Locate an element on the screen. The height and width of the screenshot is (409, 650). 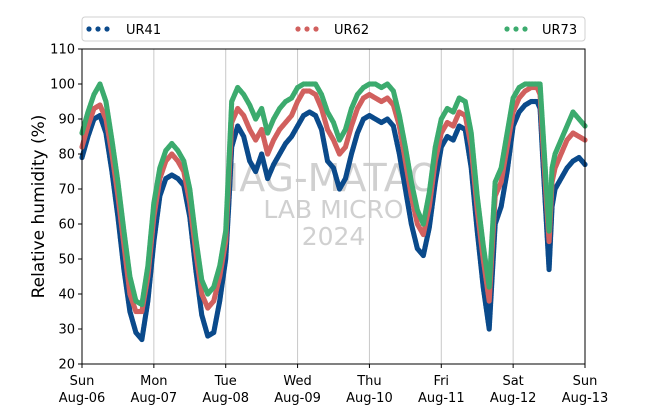
legend-item-ur62: UR62 is located at coordinates (332, 30).